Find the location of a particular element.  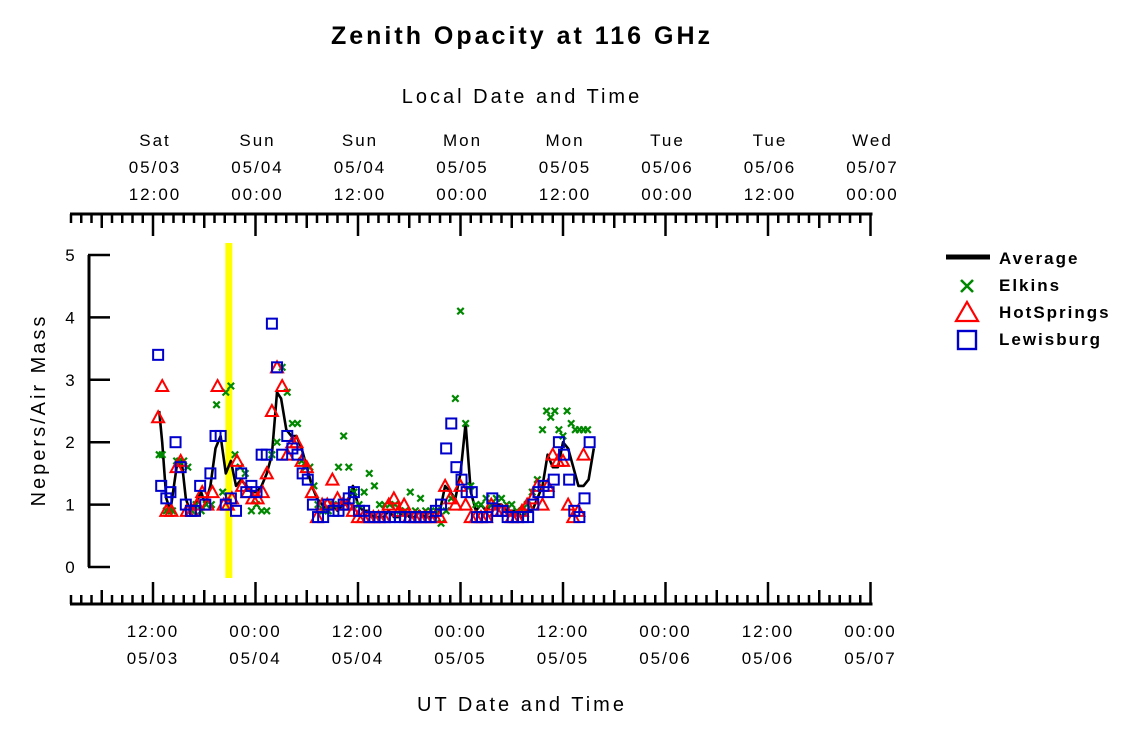

legend-label: Average is located at coordinates (1039, 258).